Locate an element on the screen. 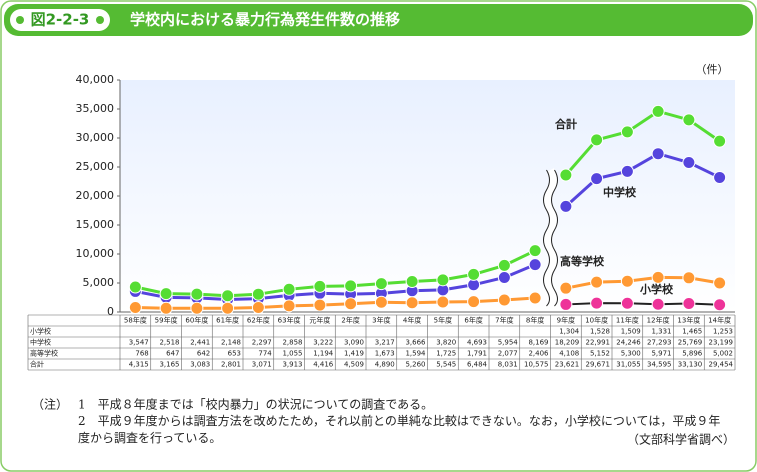 The width and height of the screenshot is (757, 472). series-label: 合計 is located at coordinates (565, 124).